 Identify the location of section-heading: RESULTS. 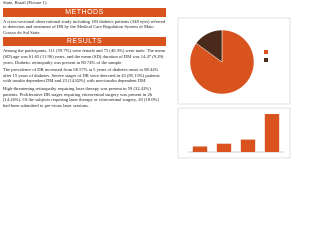
(84, 42).